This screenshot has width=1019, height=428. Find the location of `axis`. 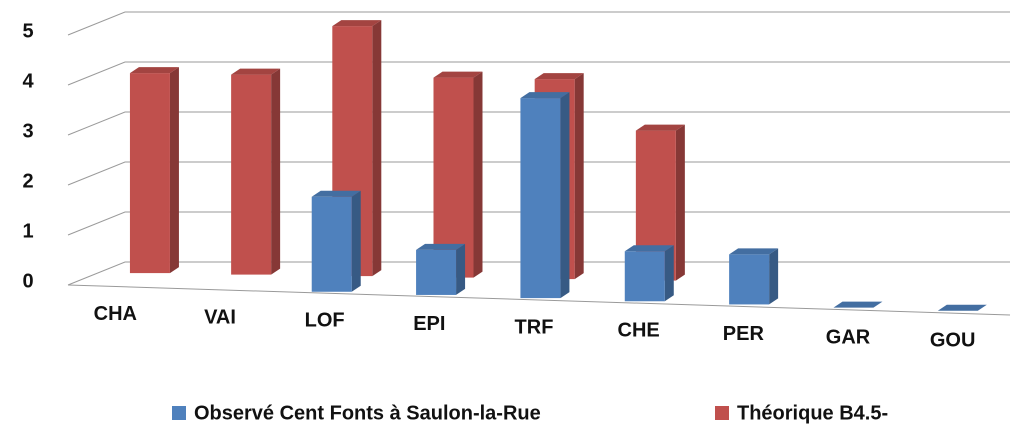

axis is located at coordinates (539, 300).